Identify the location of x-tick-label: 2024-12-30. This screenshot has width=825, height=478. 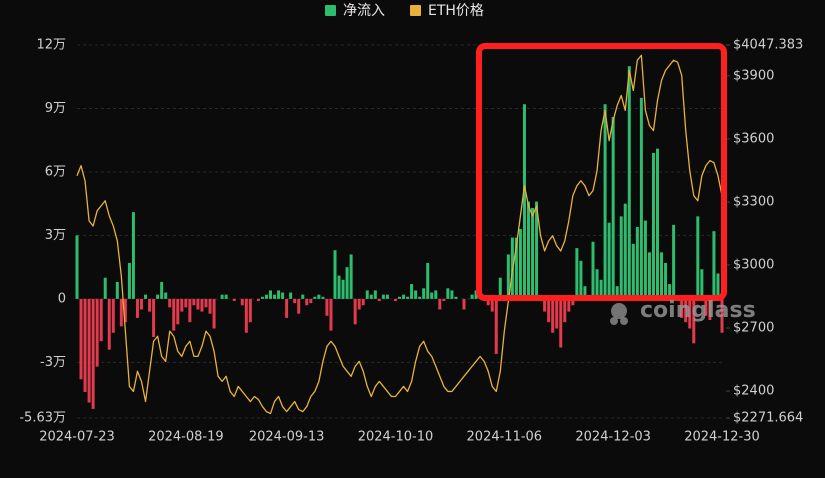
(722, 437).